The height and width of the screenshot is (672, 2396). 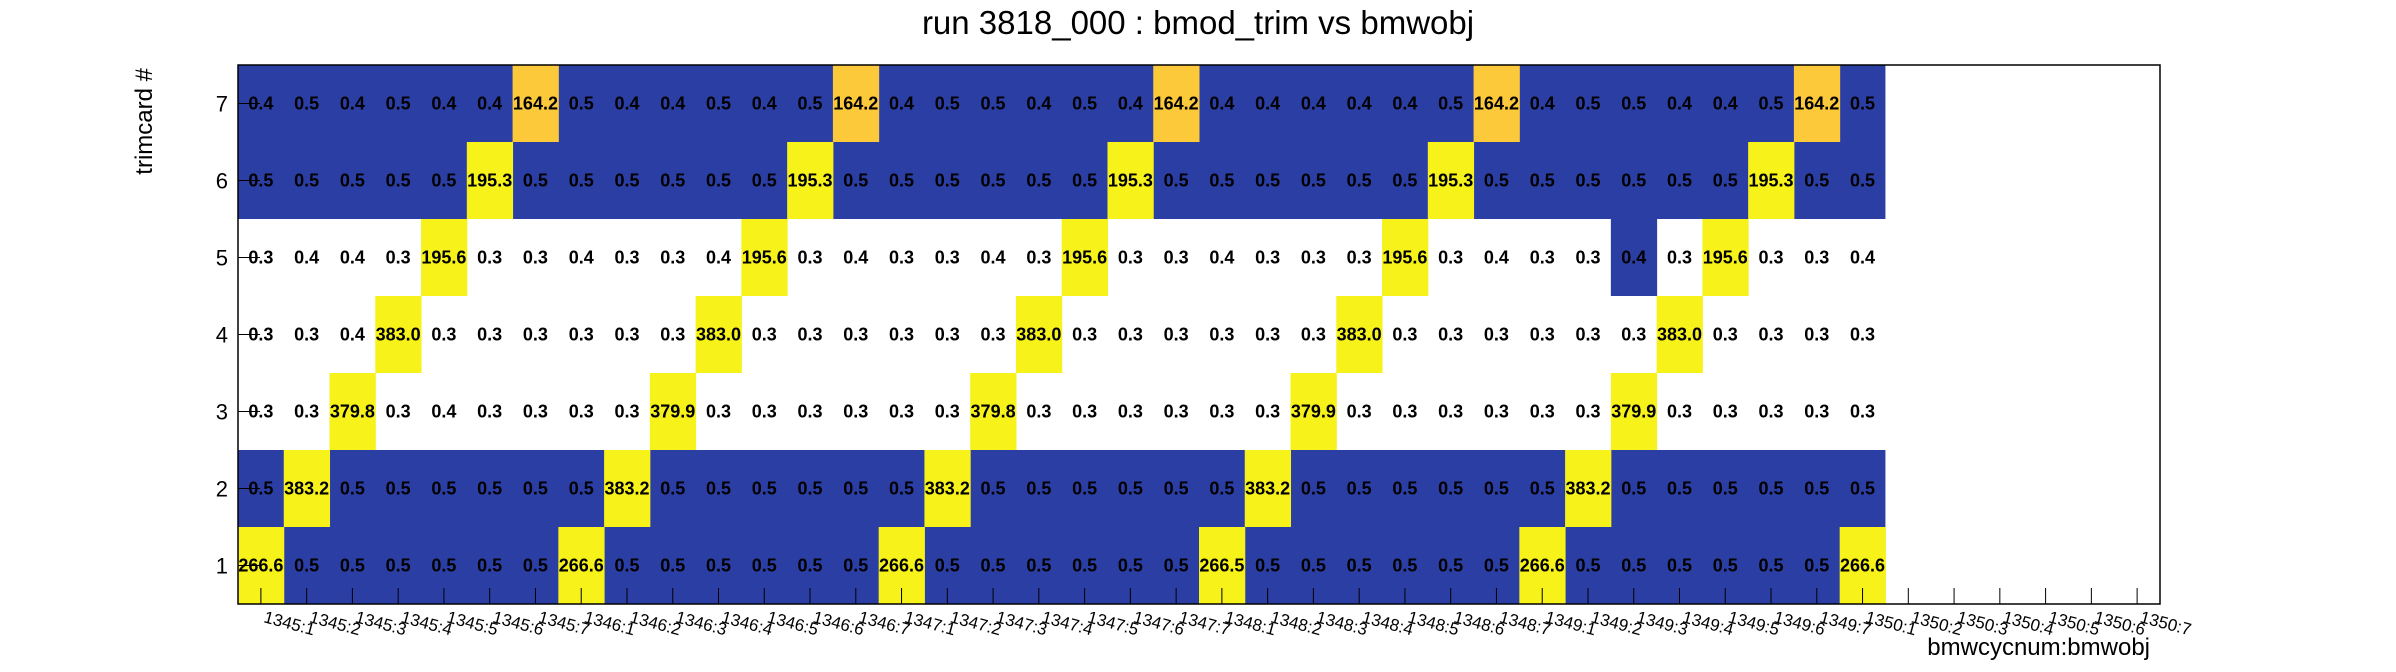 I want to click on chart-title: run 3818_000 : bmod_trim vs bmwobj, so click(x=1198, y=22).